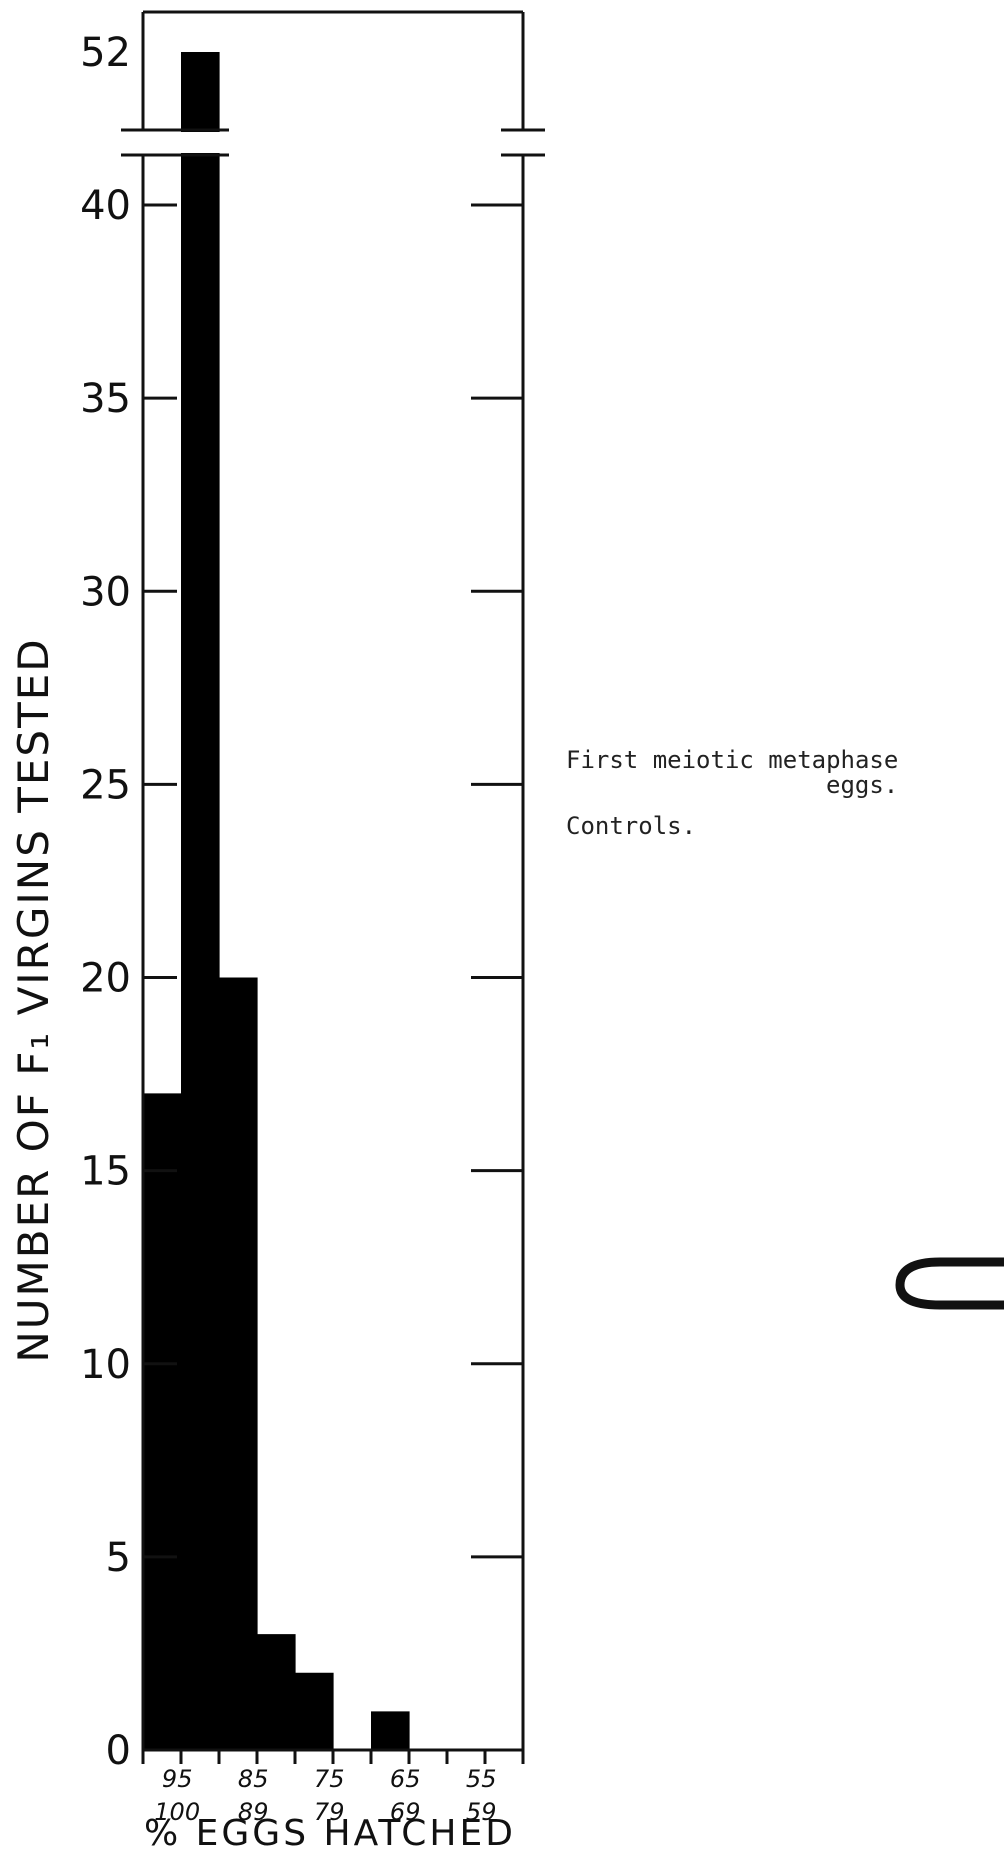 The width and height of the screenshot is (1004, 1849). Describe the element at coordinates (949, 1283) in the screenshot. I see `paper-clip-icon` at that location.